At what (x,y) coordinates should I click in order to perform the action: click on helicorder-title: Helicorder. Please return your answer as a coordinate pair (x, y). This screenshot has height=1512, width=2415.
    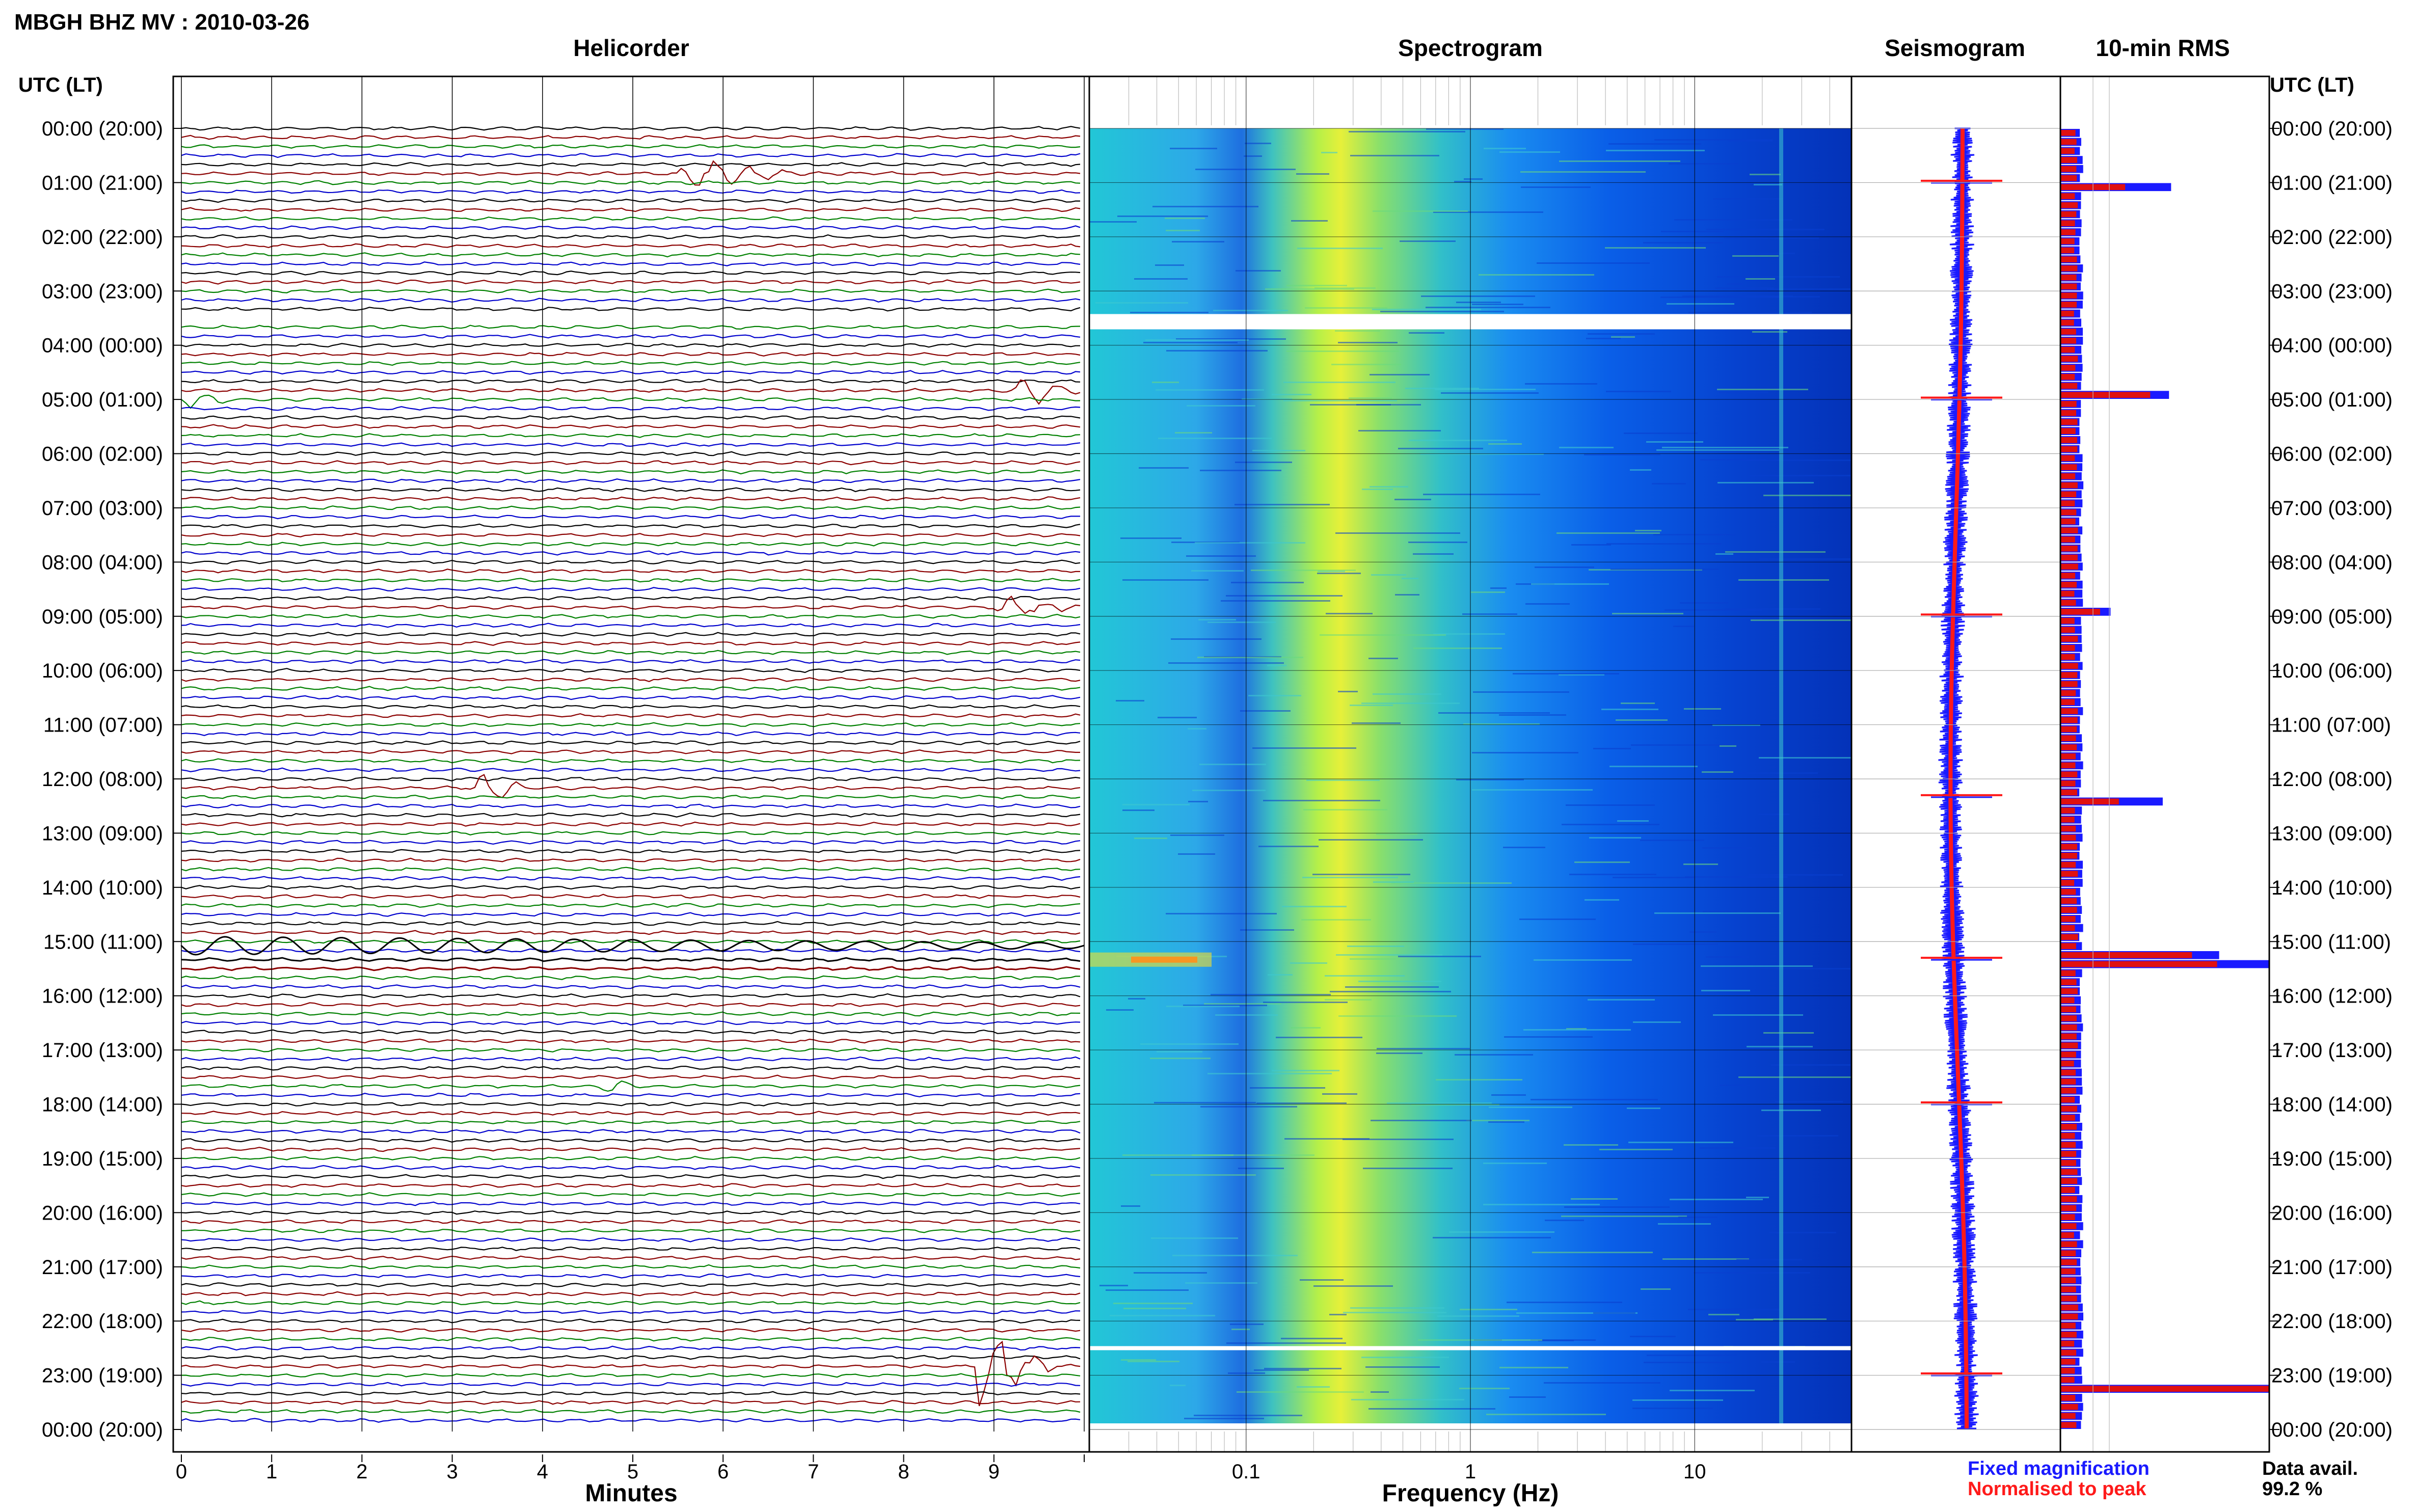
    Looking at the image, I should click on (631, 48).